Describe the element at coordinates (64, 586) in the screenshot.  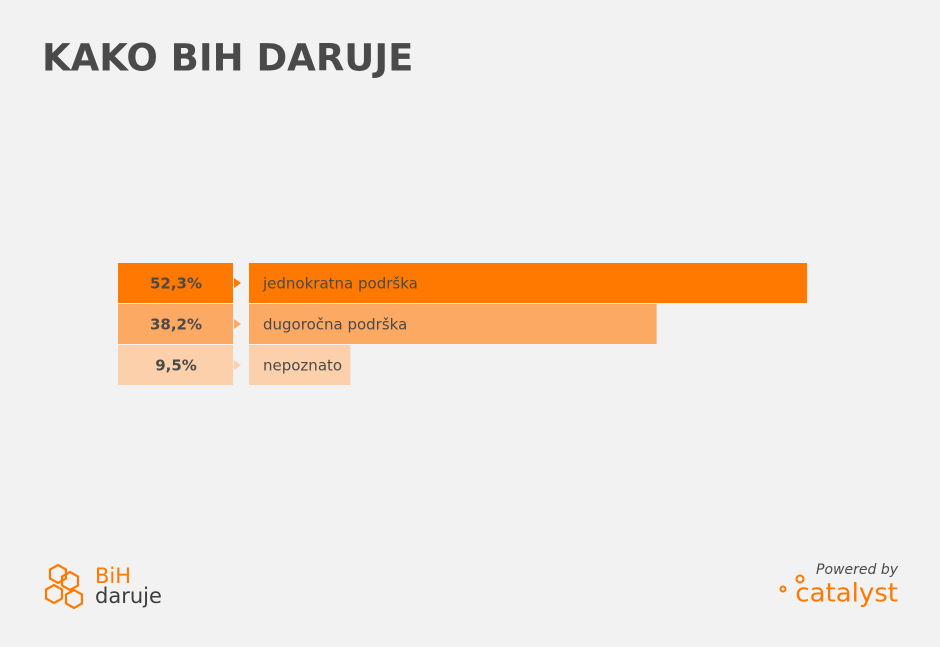
I see `logo-icon` at that location.